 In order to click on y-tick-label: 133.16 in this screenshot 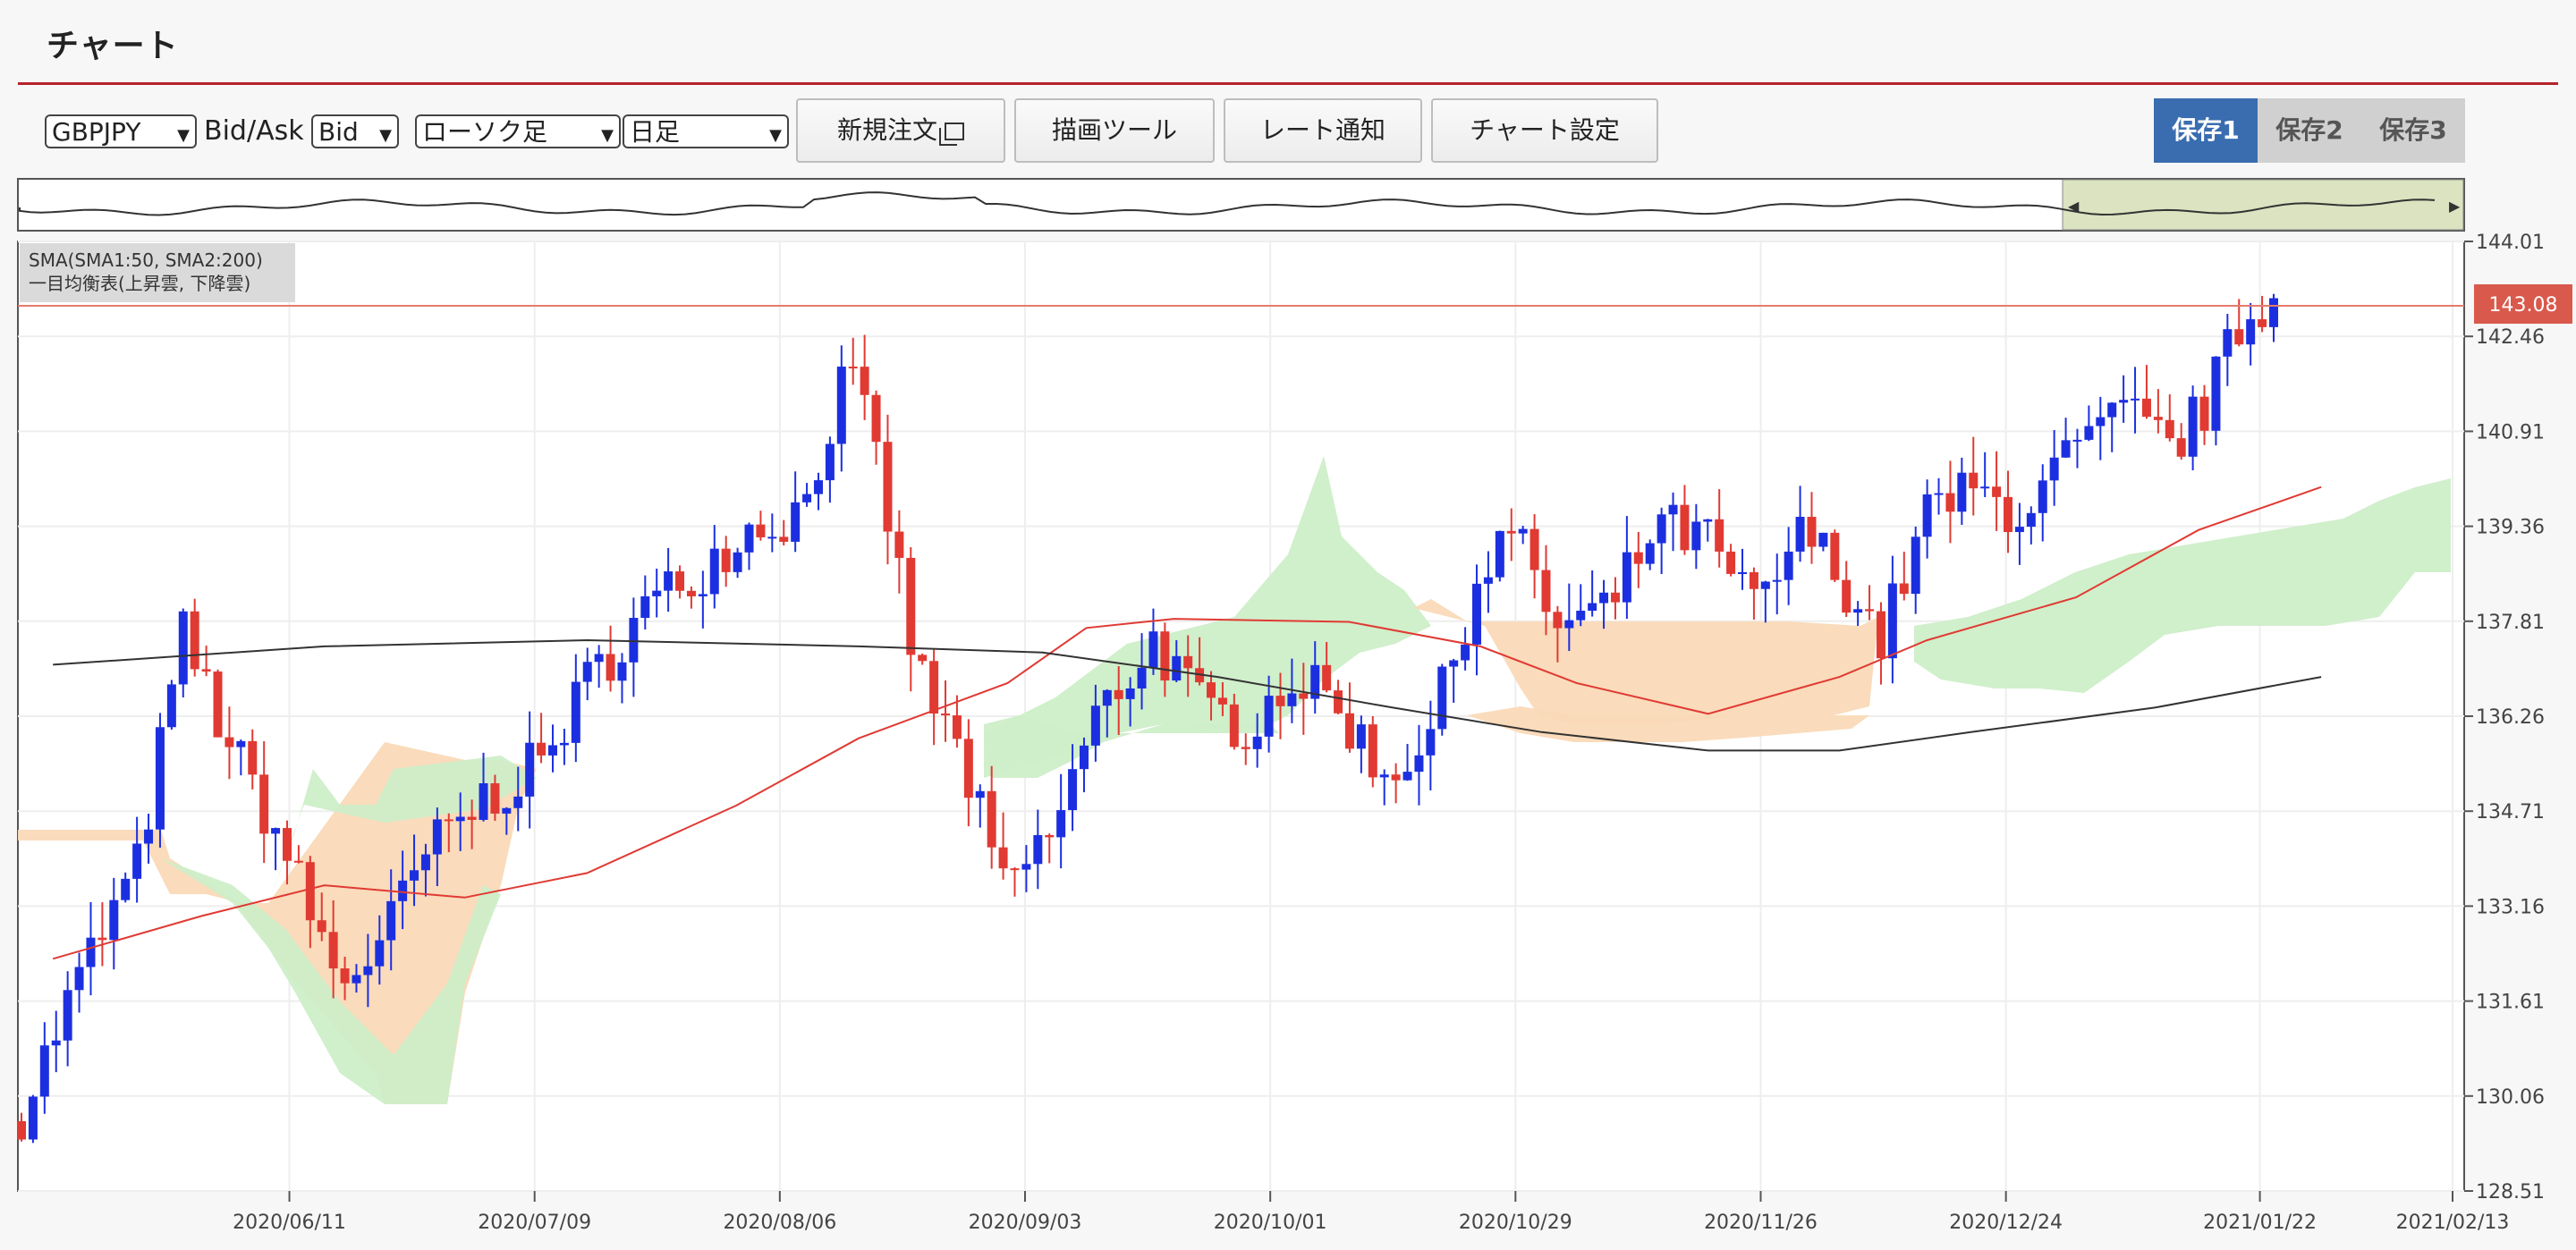, I will do `click(2510, 907)`.